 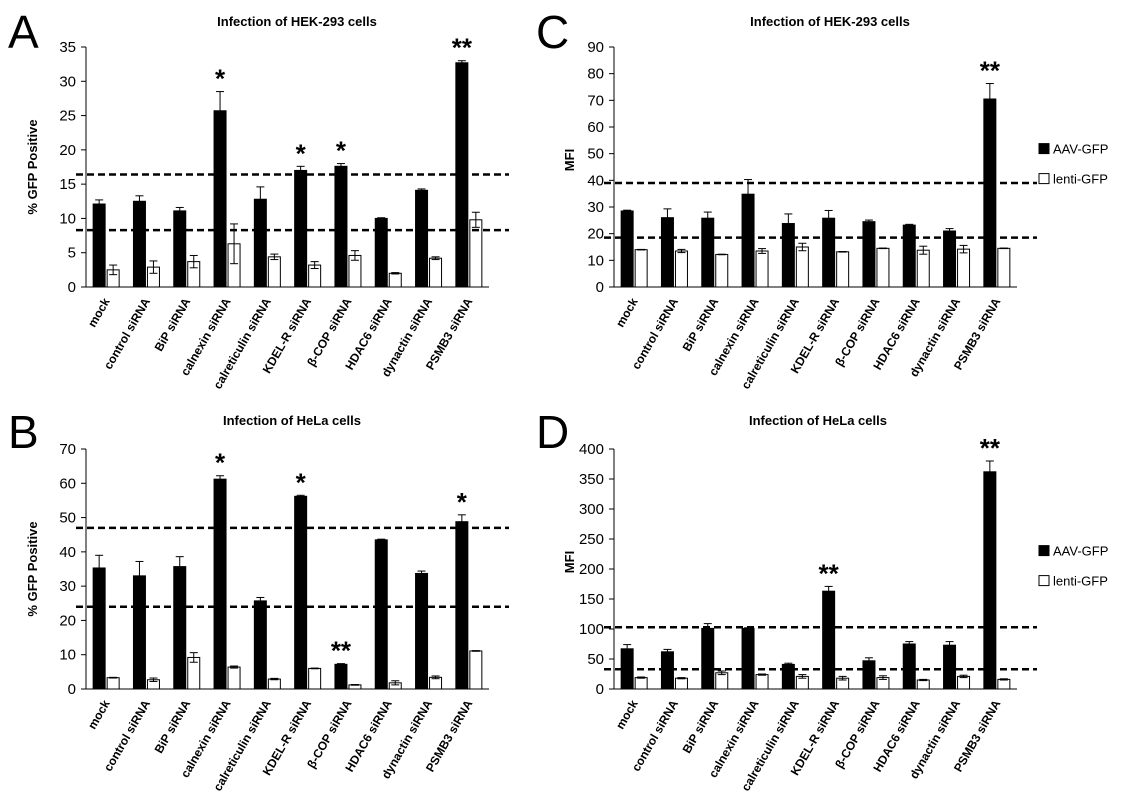 What do you see at coordinates (72, 253) in the screenshot?
I see `y-tick-label: 5` at bounding box center [72, 253].